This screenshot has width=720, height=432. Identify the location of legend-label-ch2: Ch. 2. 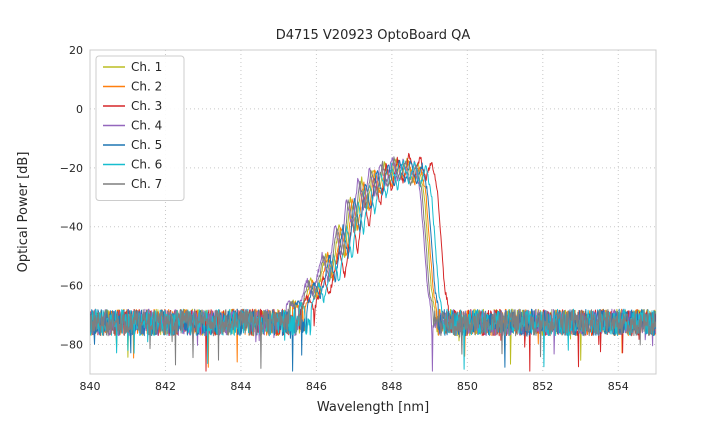
(146, 87).